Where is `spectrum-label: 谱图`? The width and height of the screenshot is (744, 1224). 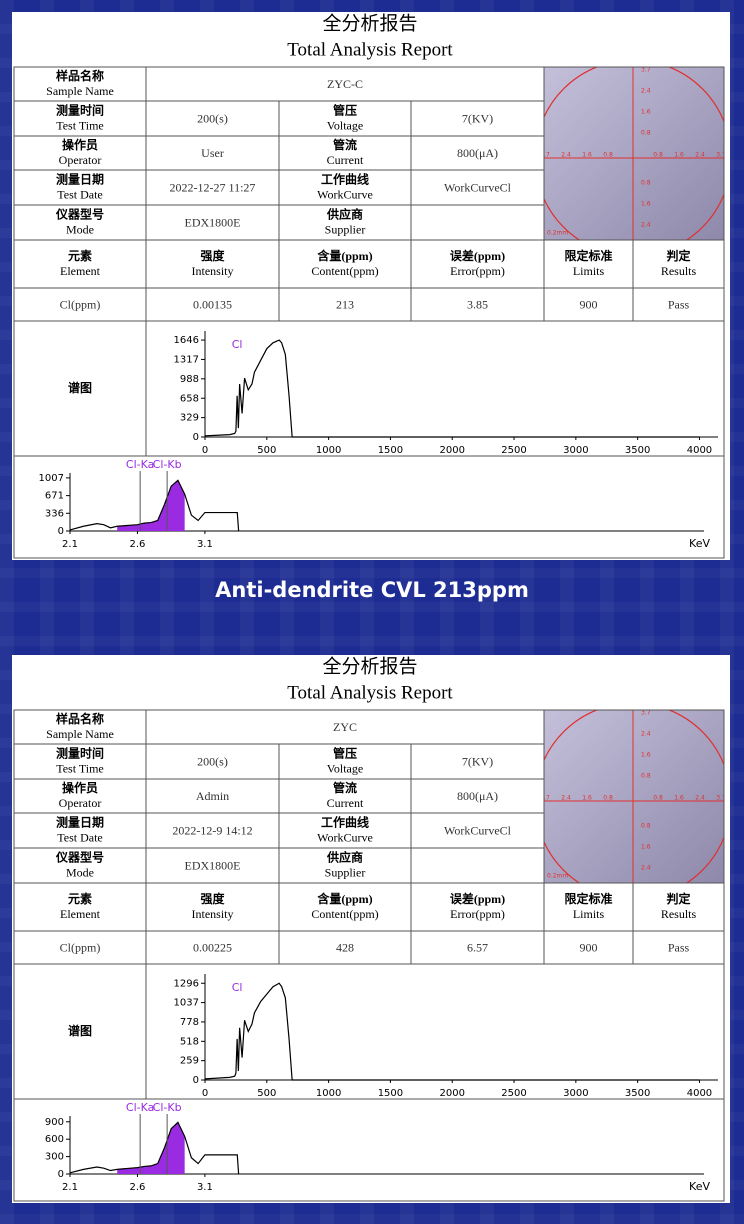 spectrum-label: 谱图 is located at coordinates (80, 1030).